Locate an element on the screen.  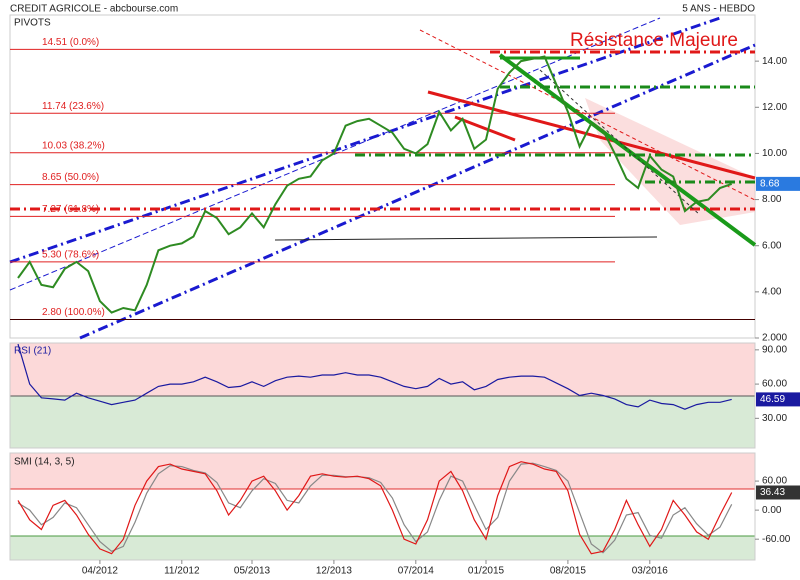
rsi-lower-zone is located at coordinates (382, 422).